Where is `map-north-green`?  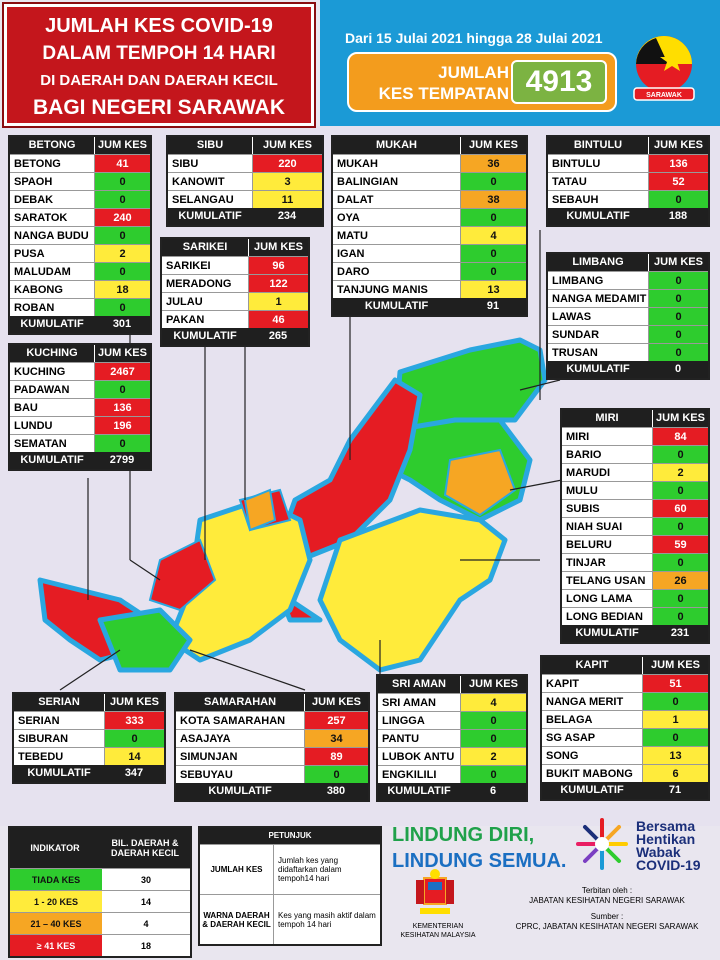
map-north-green is located at coordinates (470, 390).